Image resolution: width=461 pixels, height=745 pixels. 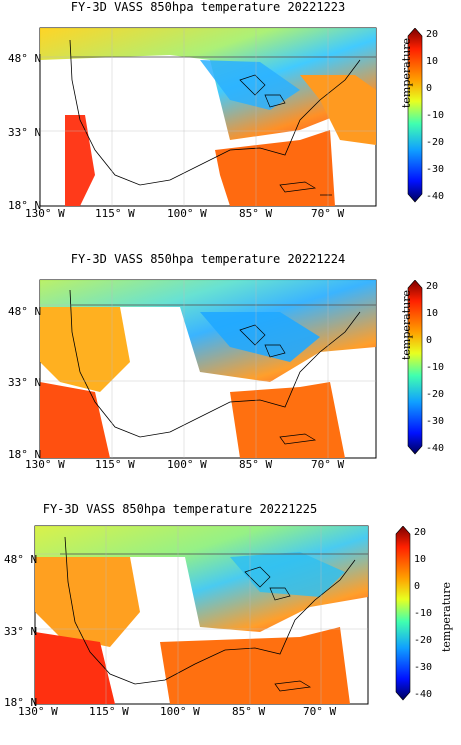 I want to click on panel-title: FY-3D VASS 850hpa temperature 20221224, so click(x=208, y=259).